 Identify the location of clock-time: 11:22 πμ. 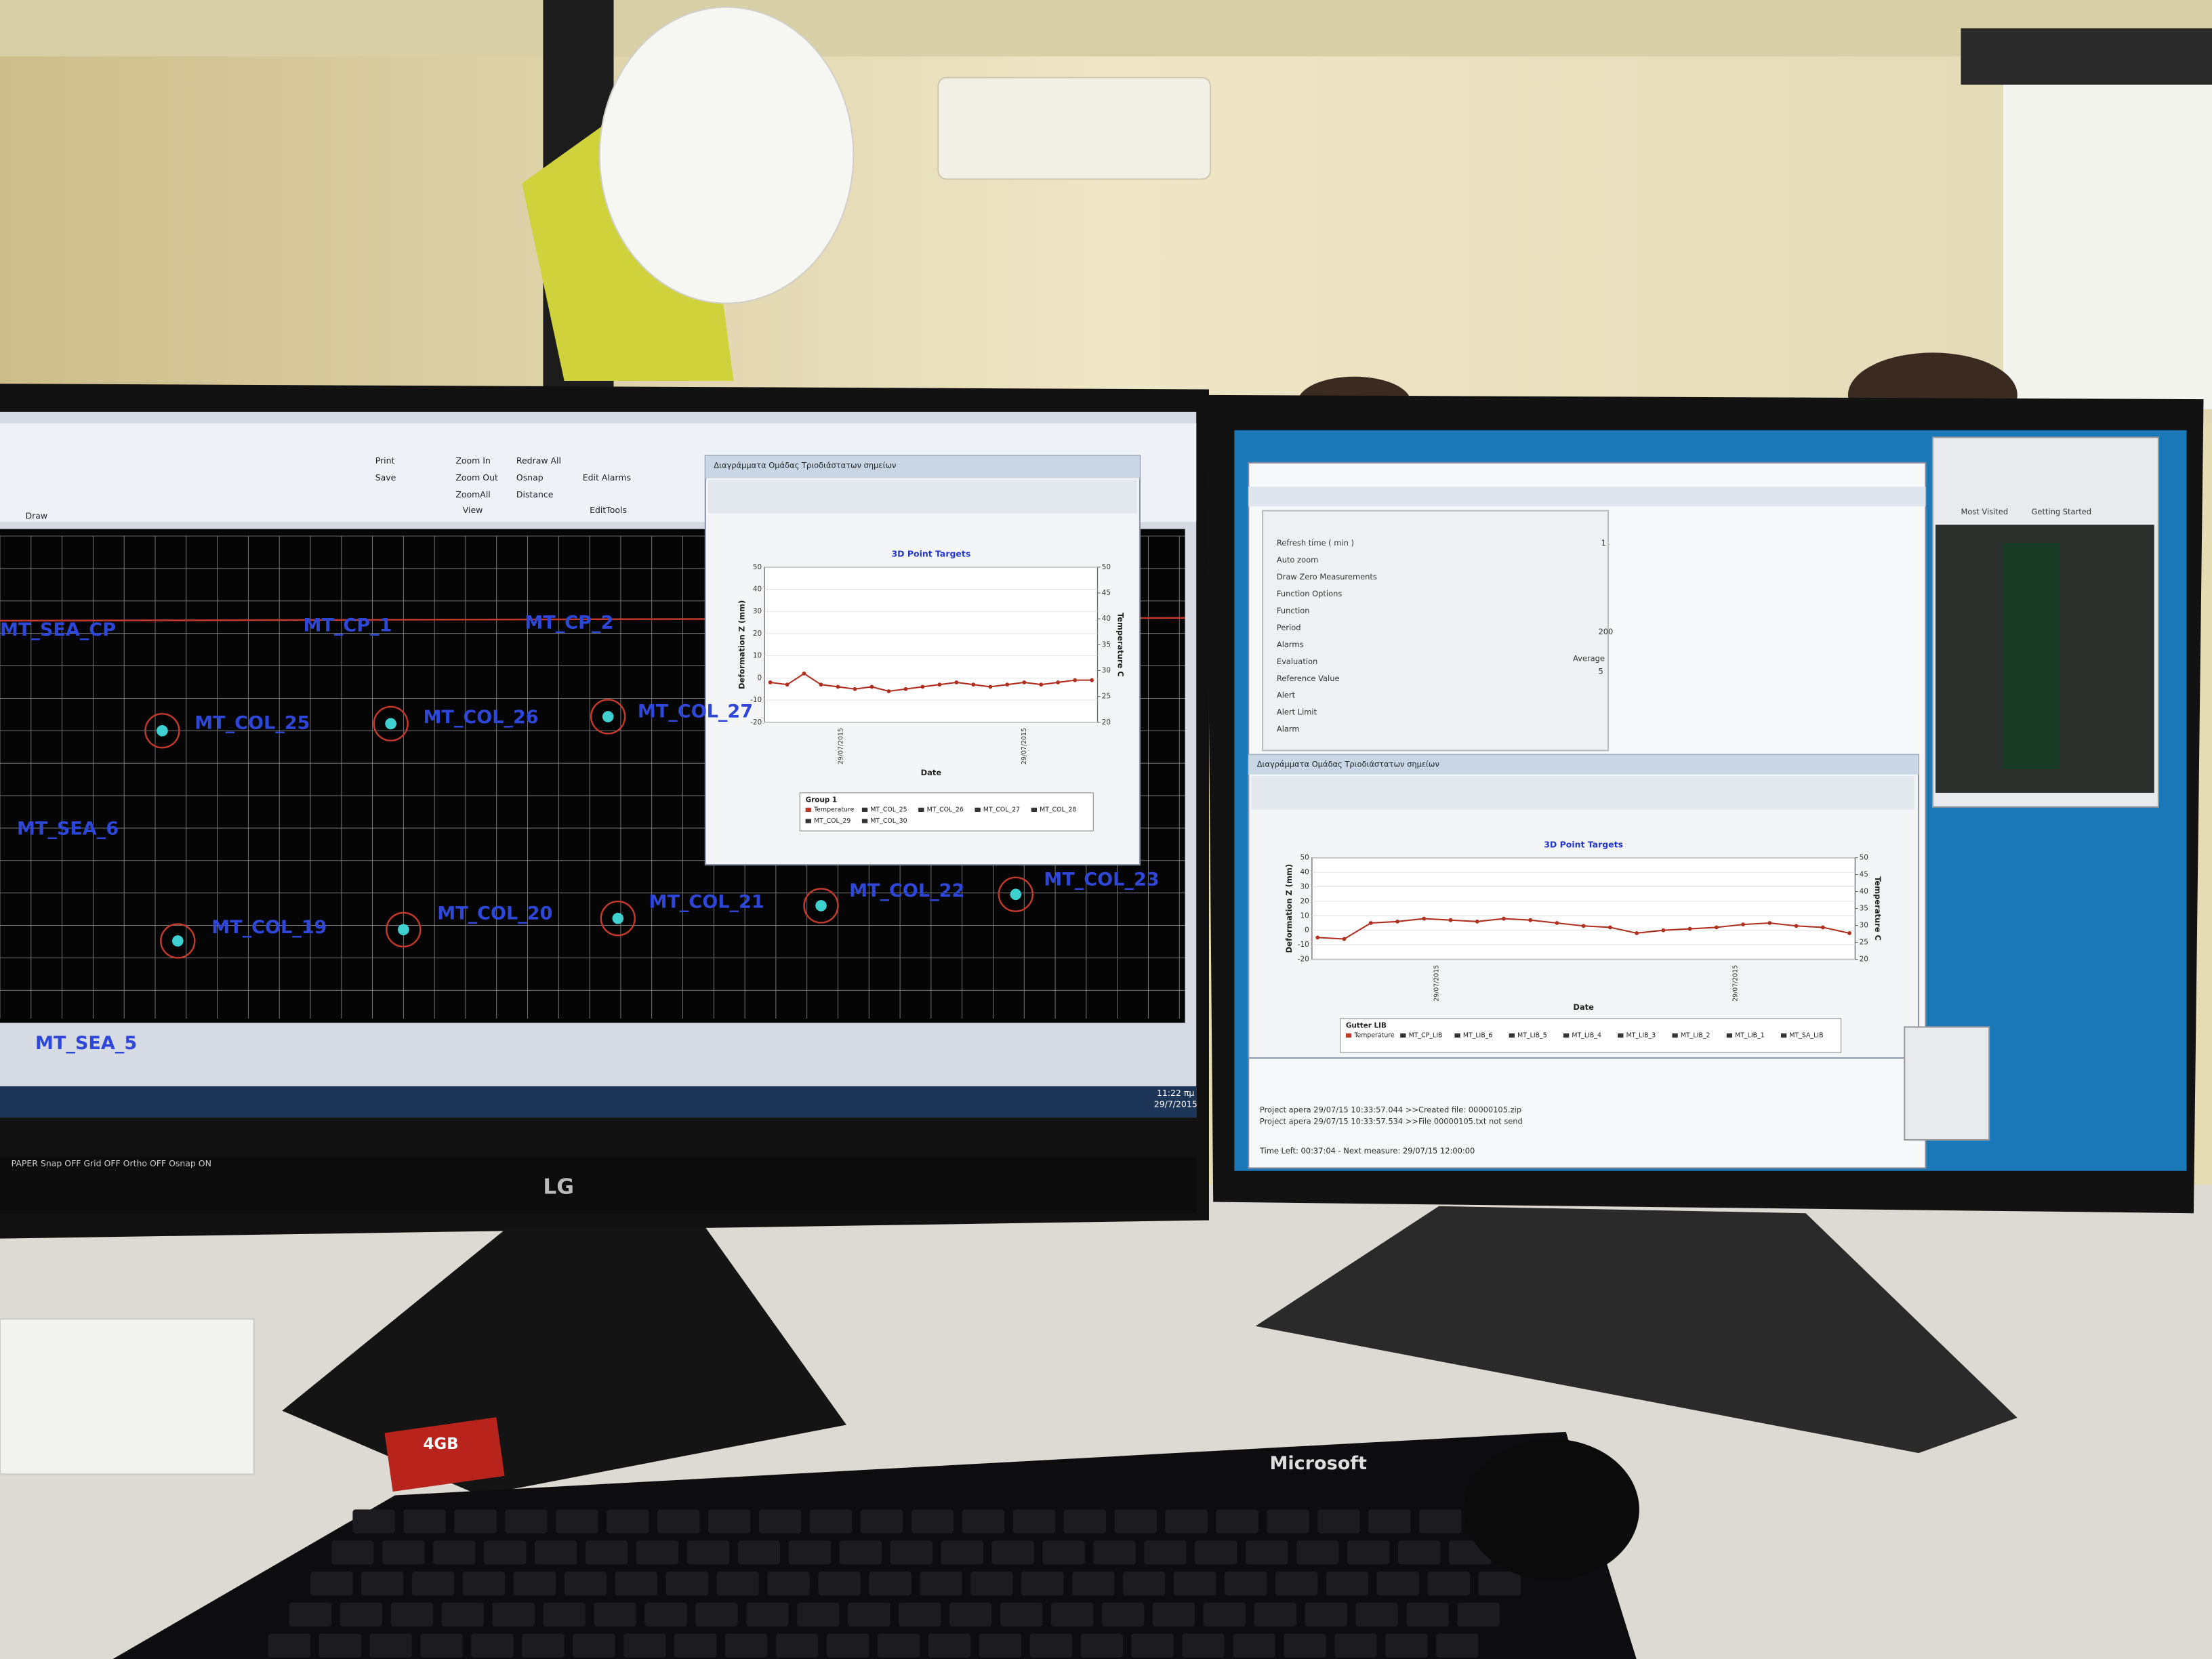
(1175, 1093).